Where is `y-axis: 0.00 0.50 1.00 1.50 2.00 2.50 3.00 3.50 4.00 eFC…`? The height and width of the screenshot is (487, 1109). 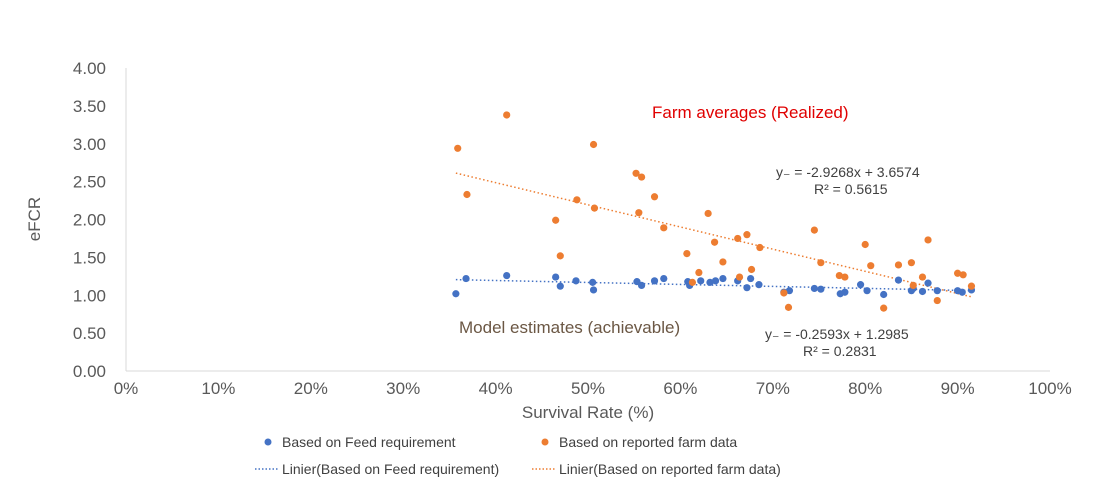
y-axis: 0.00 0.50 1.00 1.50 2.00 2.50 3.00 3.50 4.00 eFC… is located at coordinates (76, 220).